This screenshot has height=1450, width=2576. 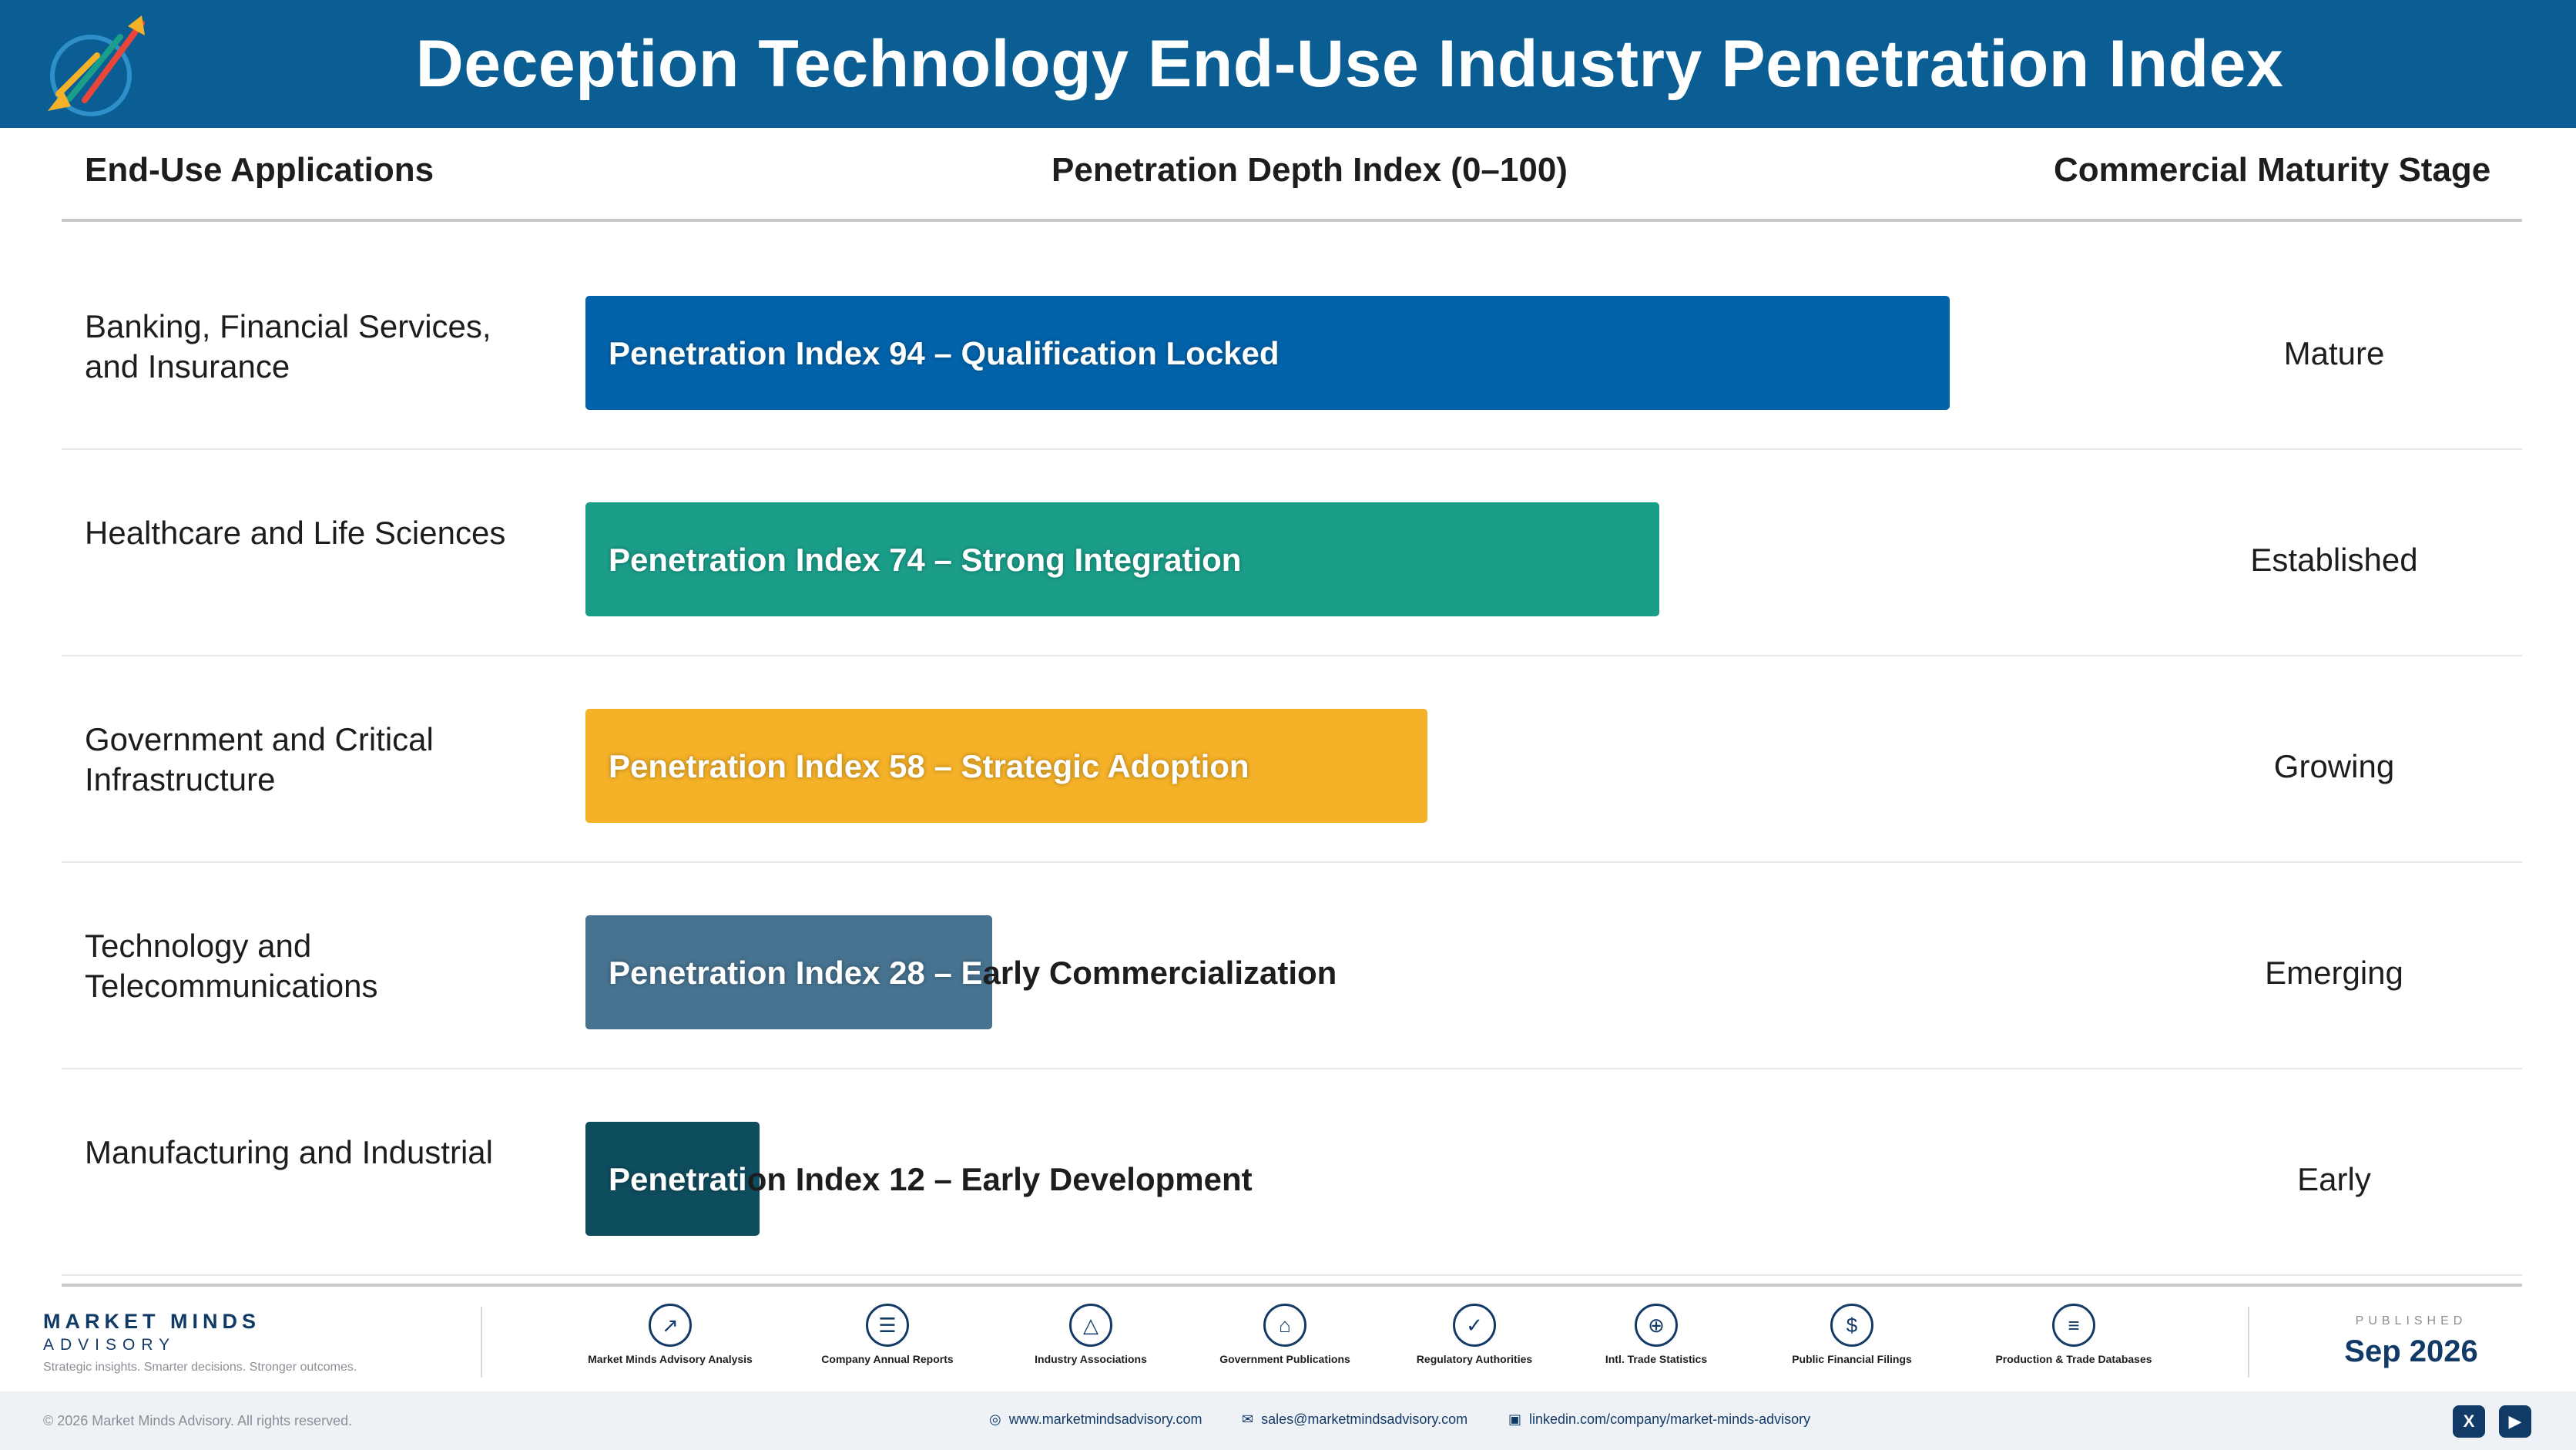 What do you see at coordinates (1090, 1325) in the screenshot?
I see `network-icon: △` at bounding box center [1090, 1325].